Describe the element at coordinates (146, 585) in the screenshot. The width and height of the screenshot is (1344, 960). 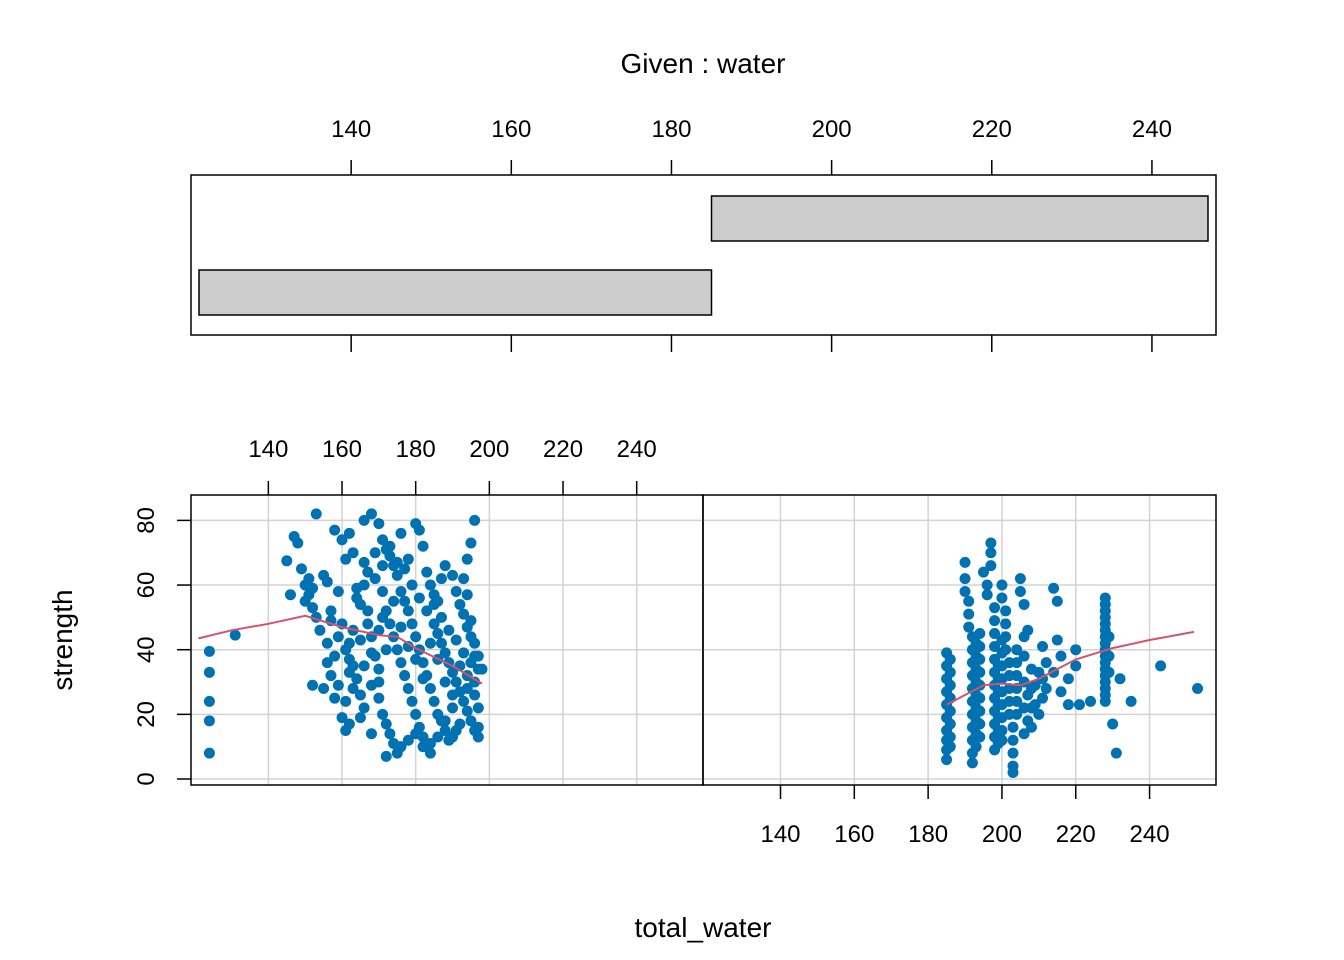
I see `y-tick-label: 60` at that location.